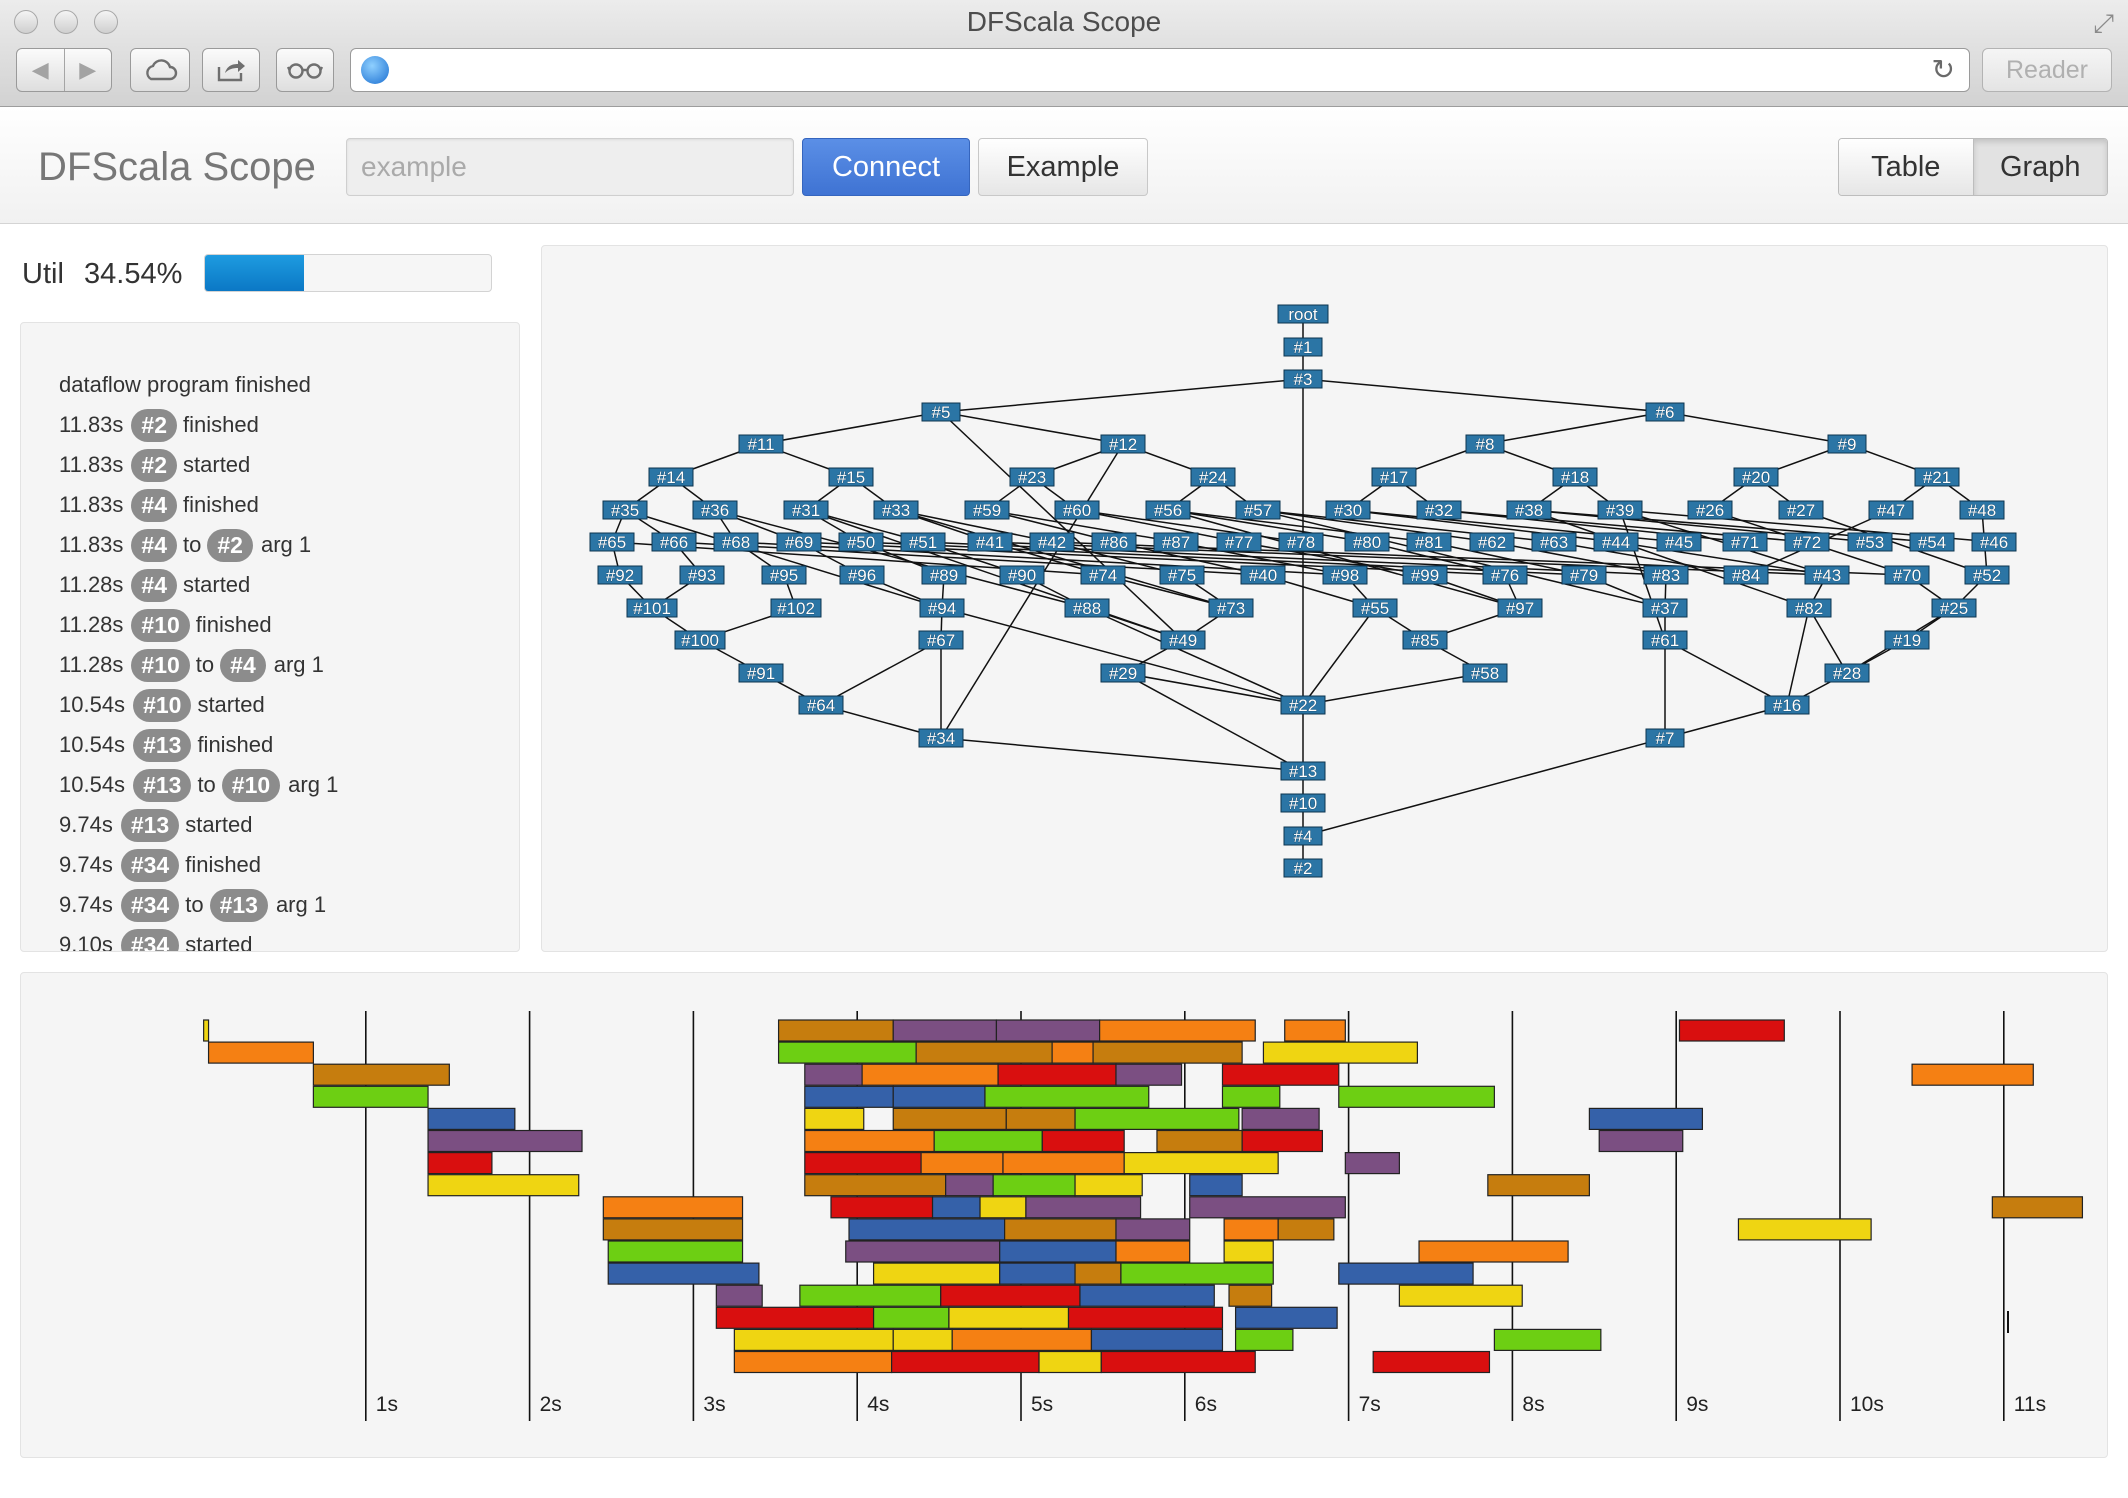 The height and width of the screenshot is (1498, 2128). Describe the element at coordinates (1827, 575) in the screenshot. I see `graph-node: #43` at that location.